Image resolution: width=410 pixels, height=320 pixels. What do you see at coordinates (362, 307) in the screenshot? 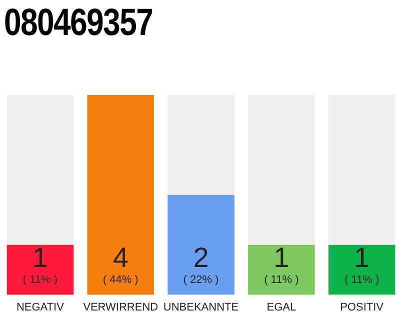
I see `x-tick-label: POSITIV` at bounding box center [362, 307].